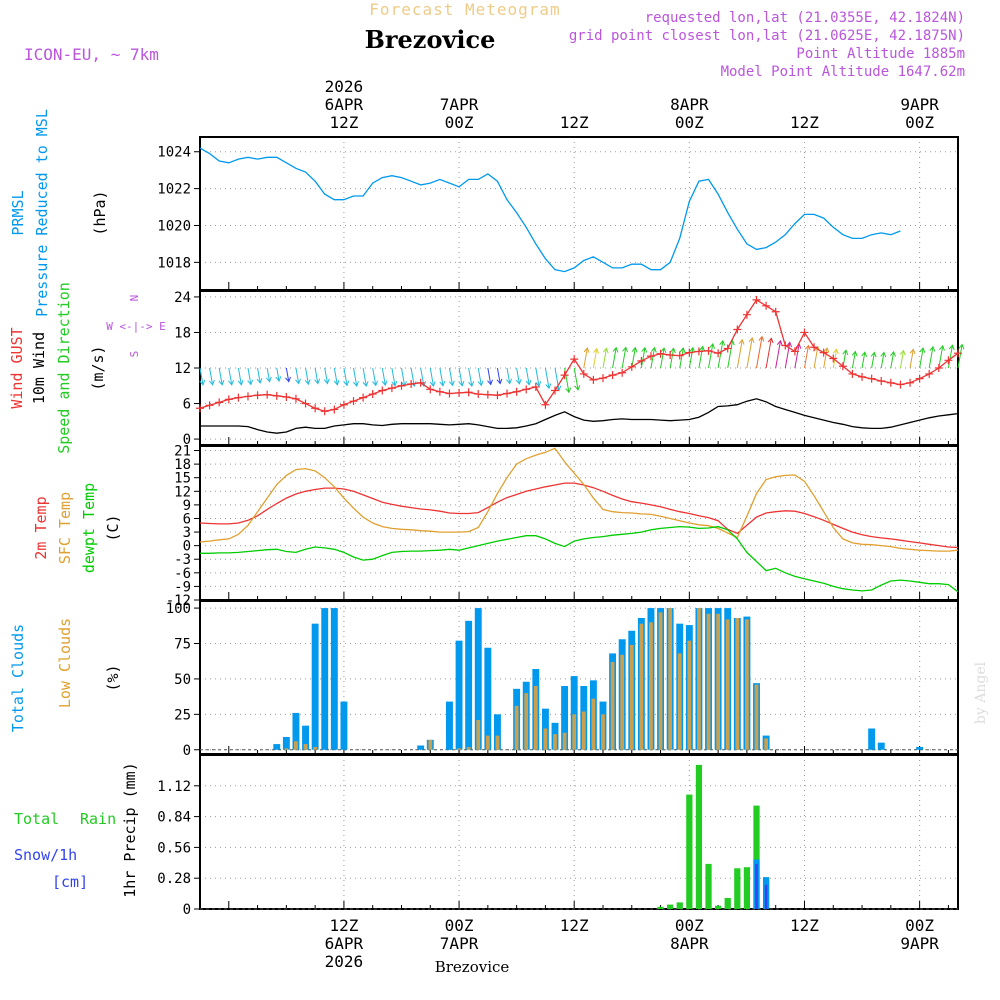  What do you see at coordinates (569, 369) in the screenshot?
I see `wind-panel: 0 6 12 18 24` at bounding box center [569, 369].